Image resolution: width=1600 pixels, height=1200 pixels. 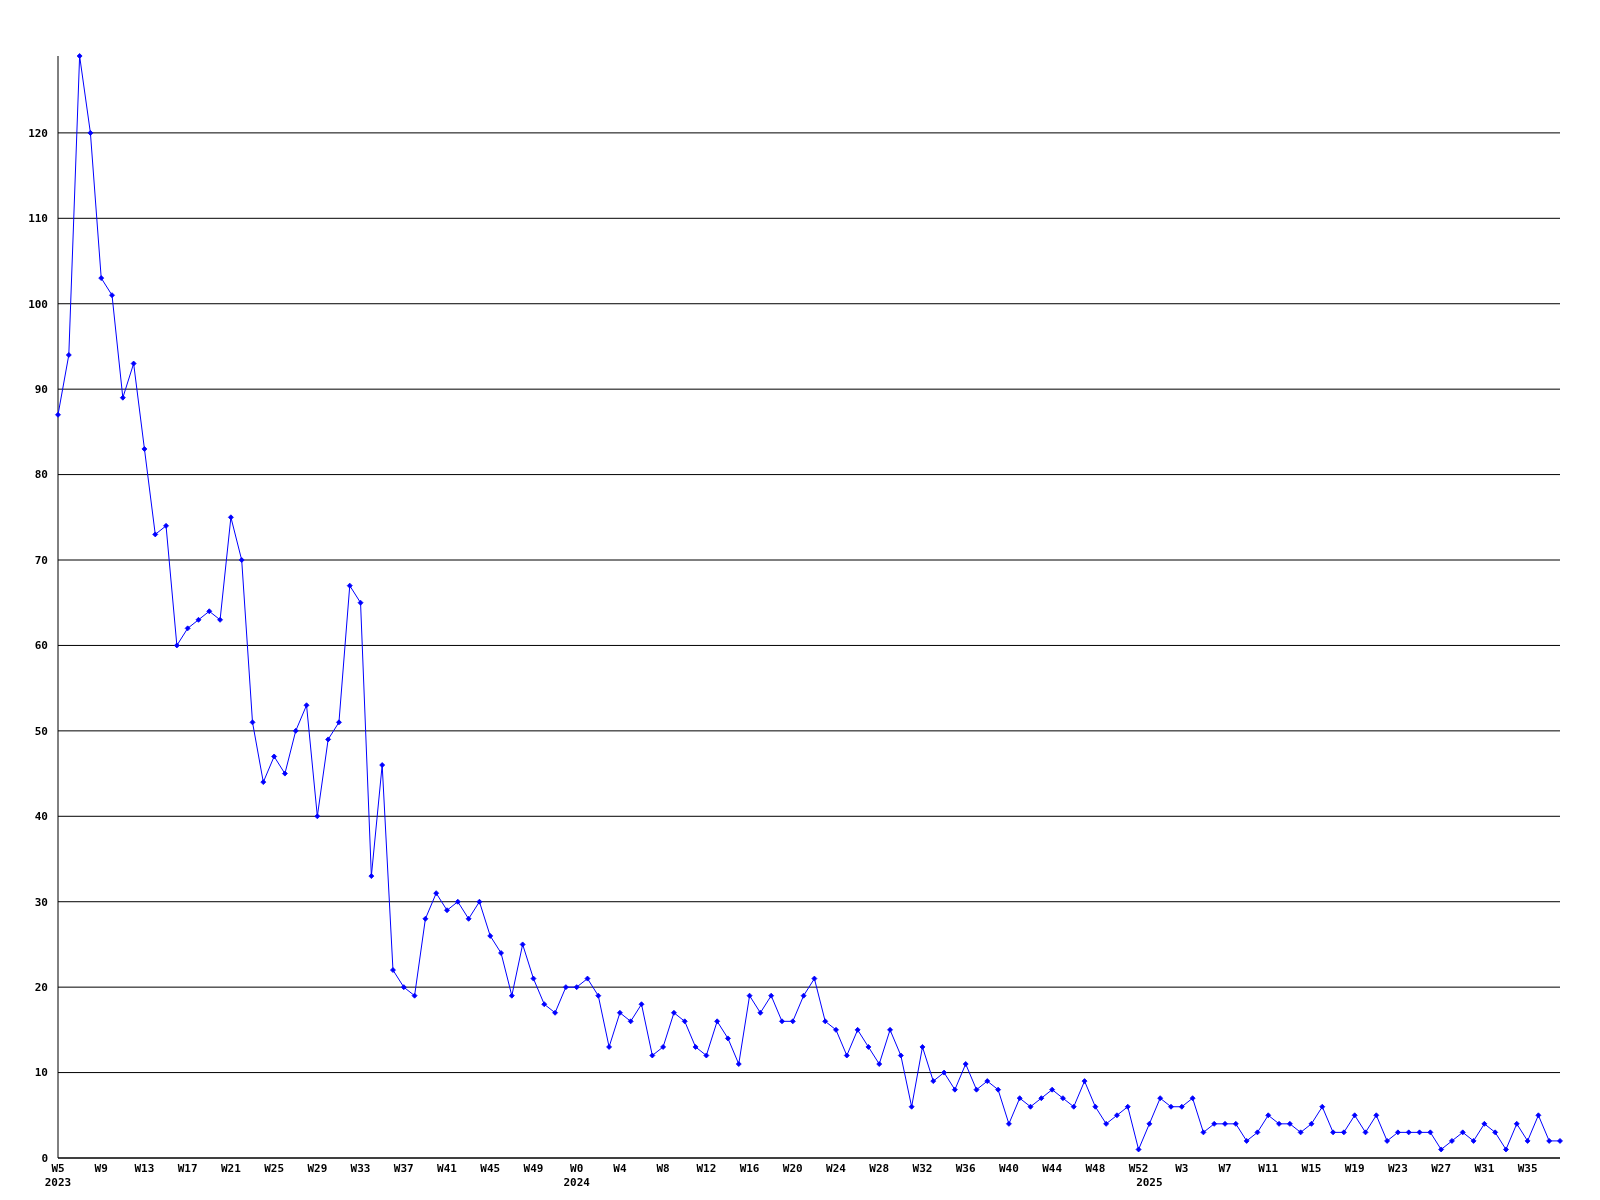 What do you see at coordinates (41, 817) in the screenshot?
I see `y-tick-label: 40` at bounding box center [41, 817].